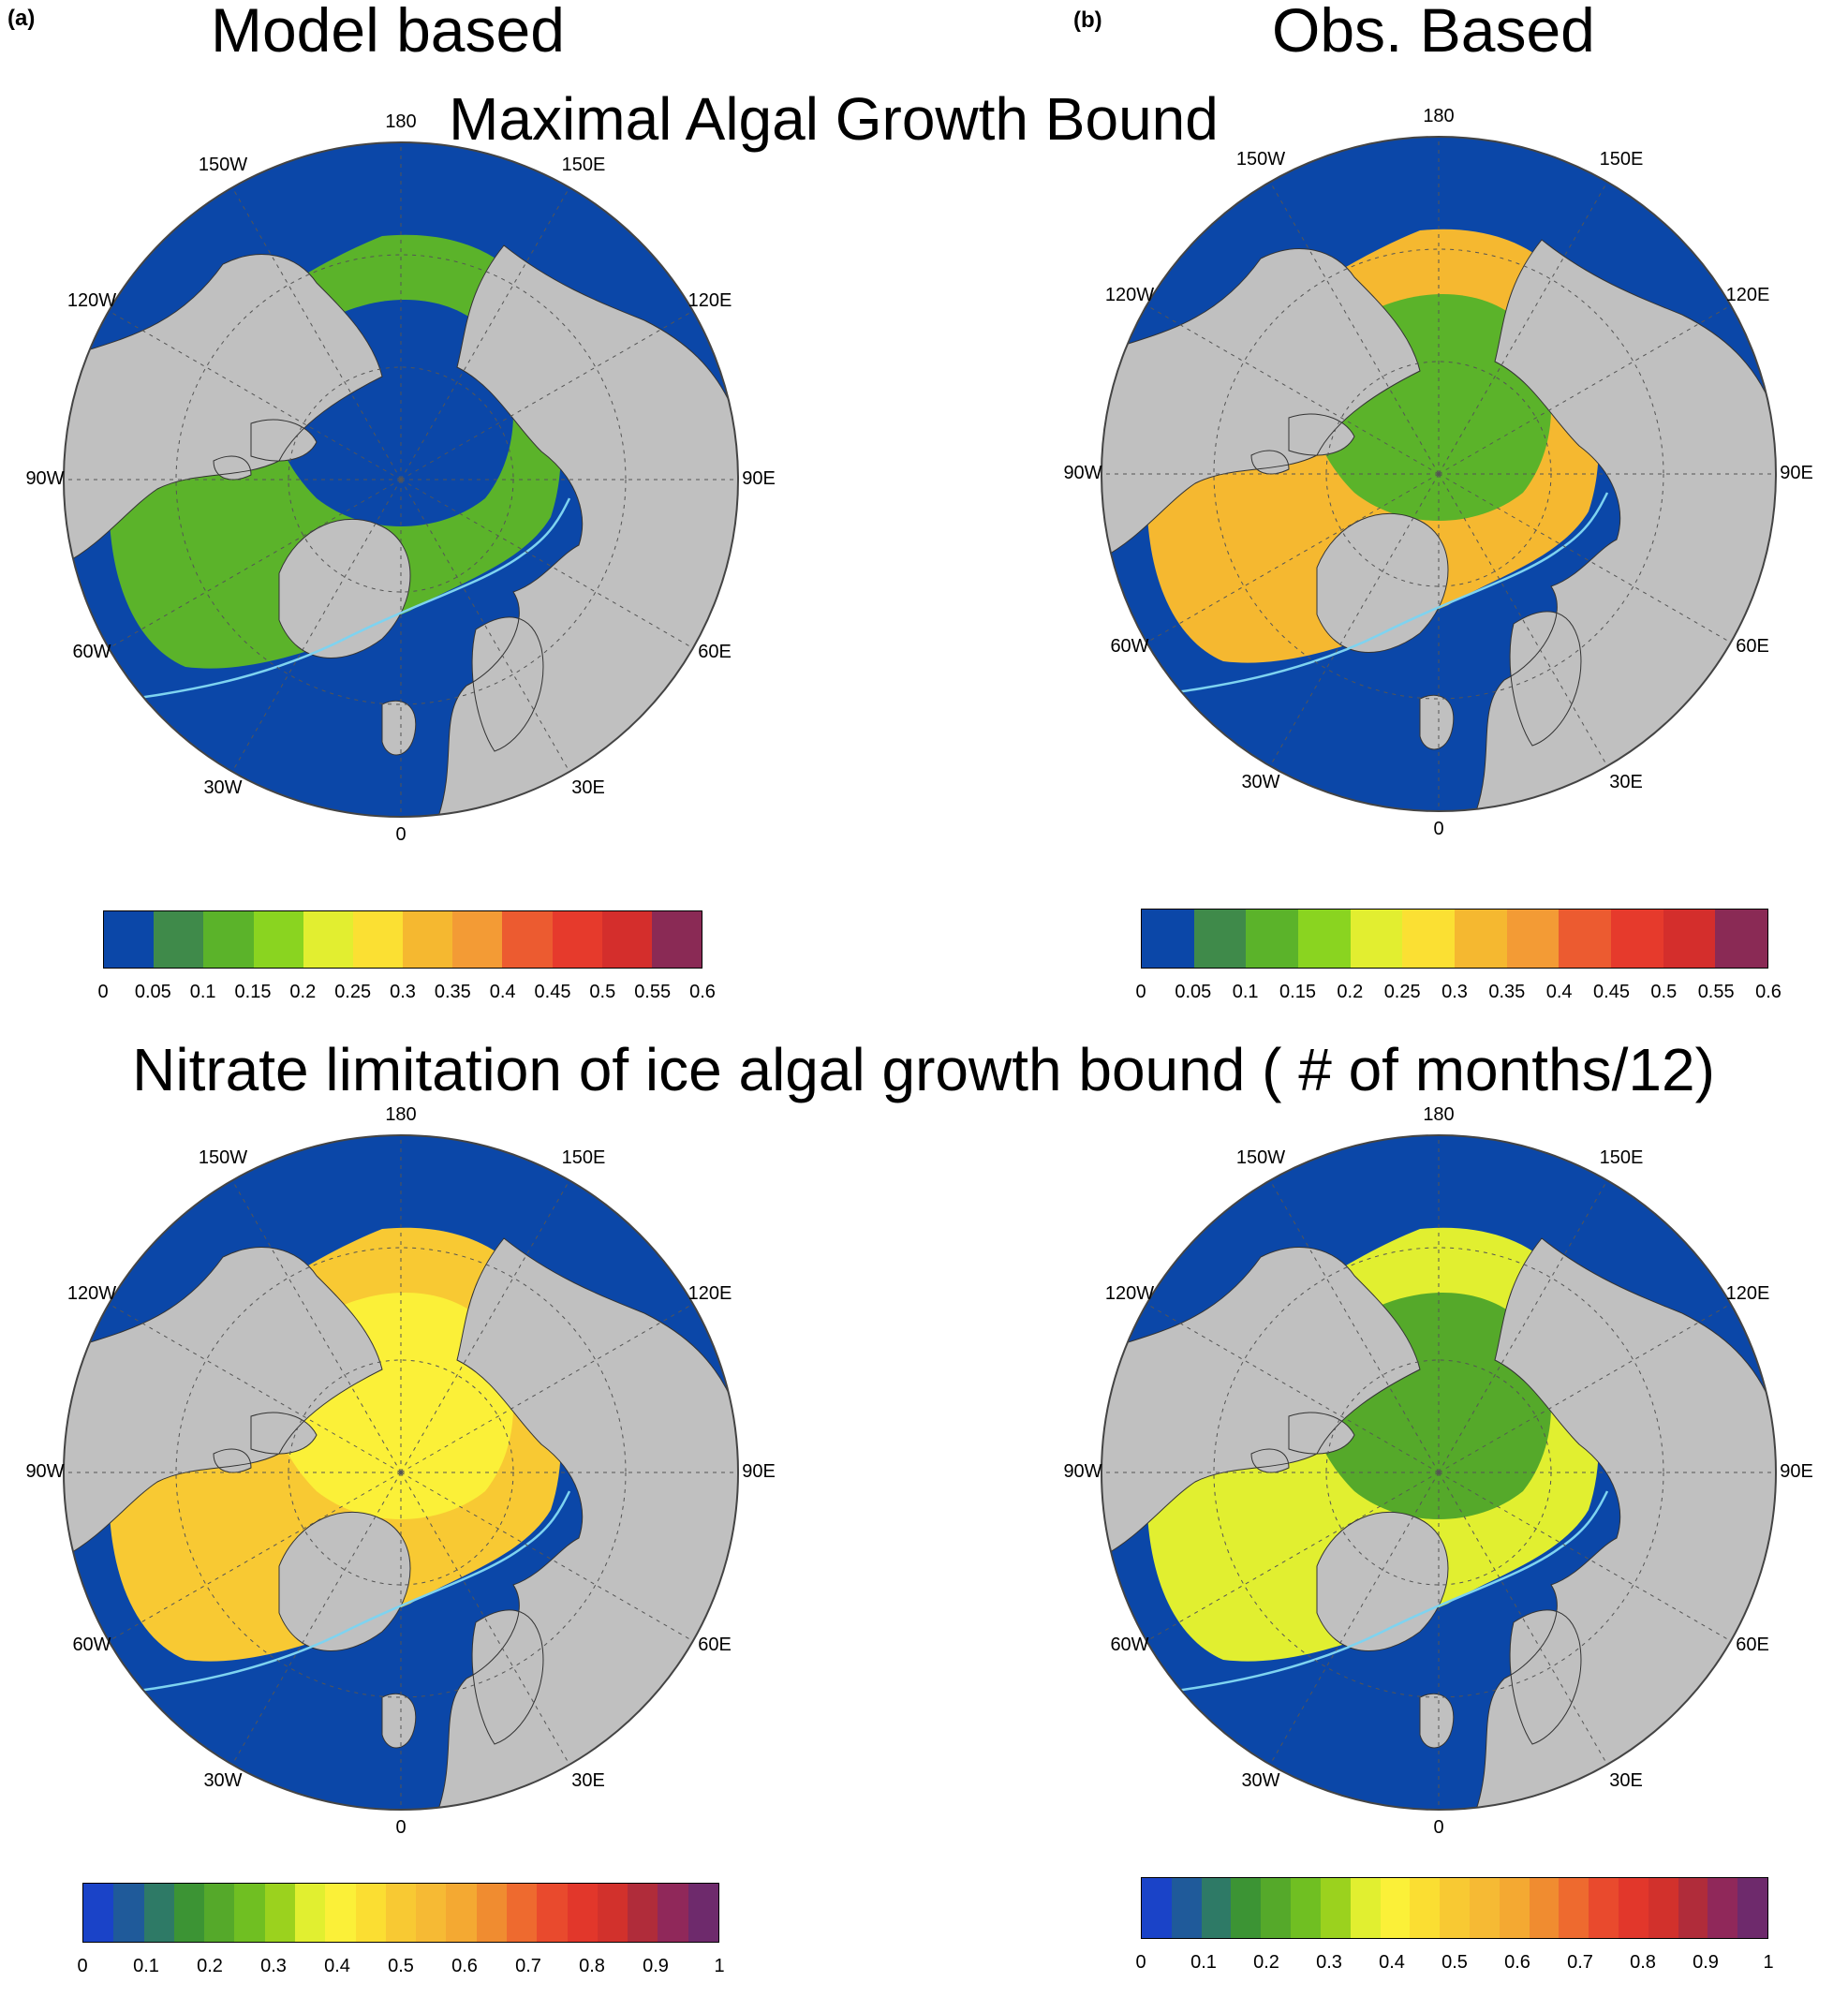  I want to click on longitude-label: 120E, so click(710, 300).